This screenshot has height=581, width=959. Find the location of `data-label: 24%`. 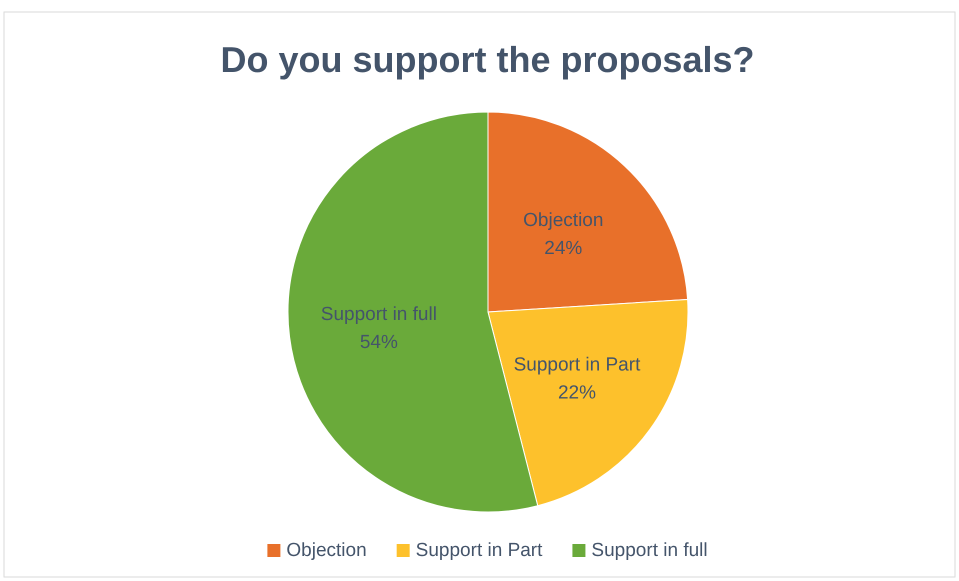

data-label: 24% is located at coordinates (563, 248).